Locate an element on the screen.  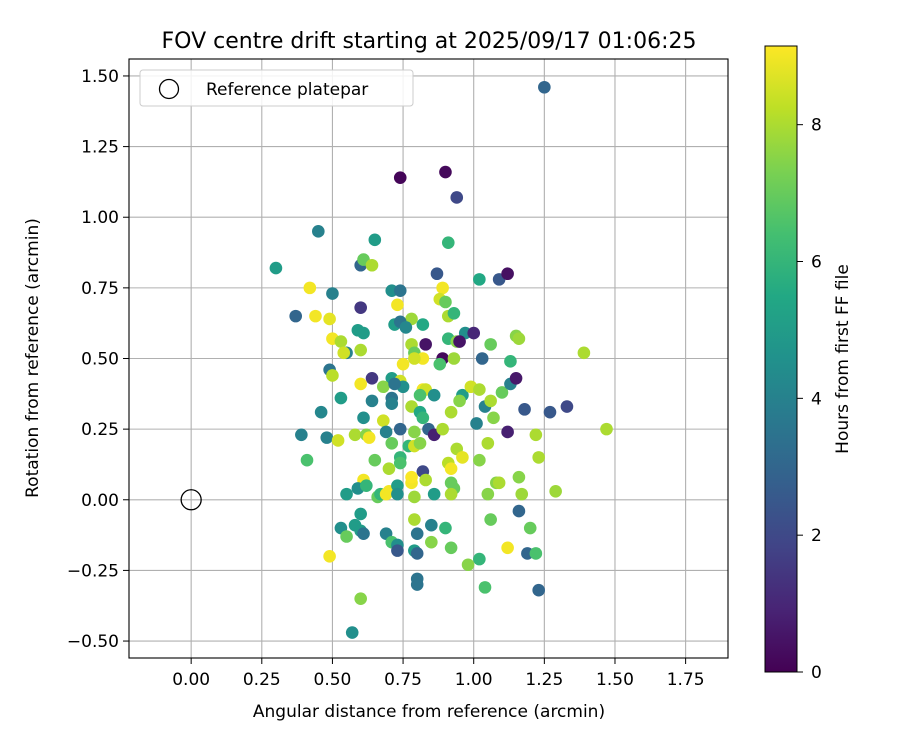
x-tick-label: 0.75 is located at coordinates (403, 680).